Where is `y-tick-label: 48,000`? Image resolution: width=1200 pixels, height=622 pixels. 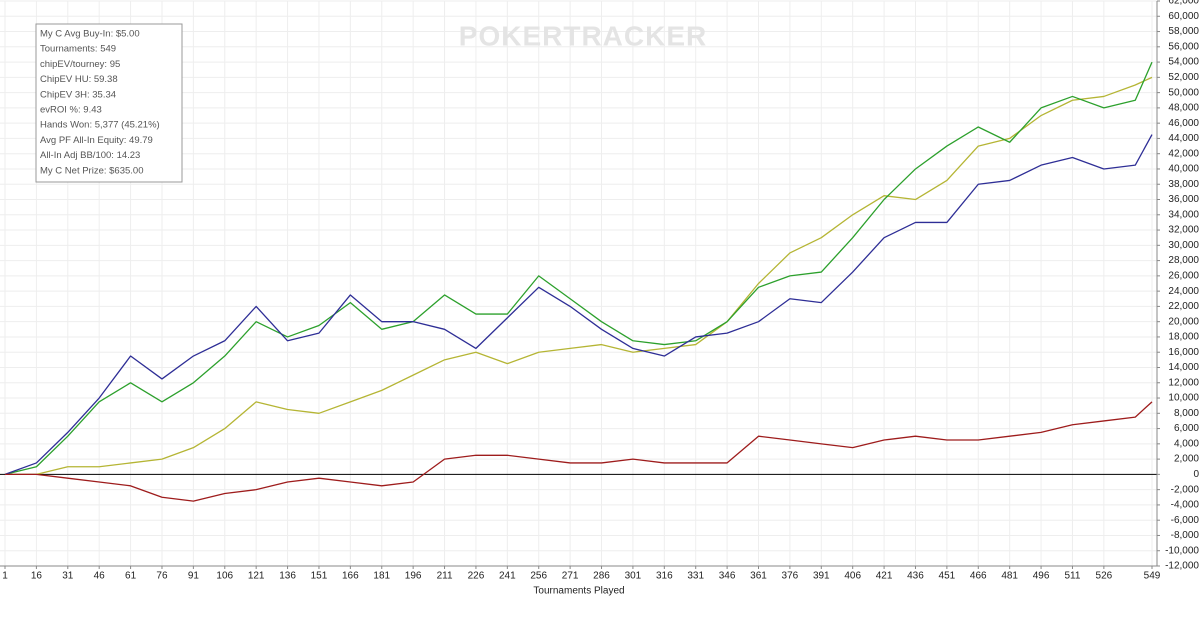 y-tick-label: 48,000 is located at coordinates (1183, 108).